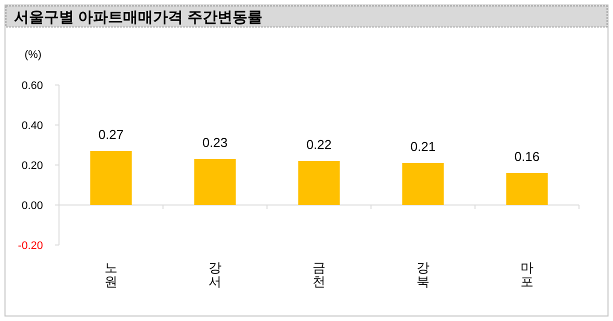 The height and width of the screenshot is (321, 613). Describe the element at coordinates (33, 55) in the screenshot. I see `ylabel: (%)` at that location.